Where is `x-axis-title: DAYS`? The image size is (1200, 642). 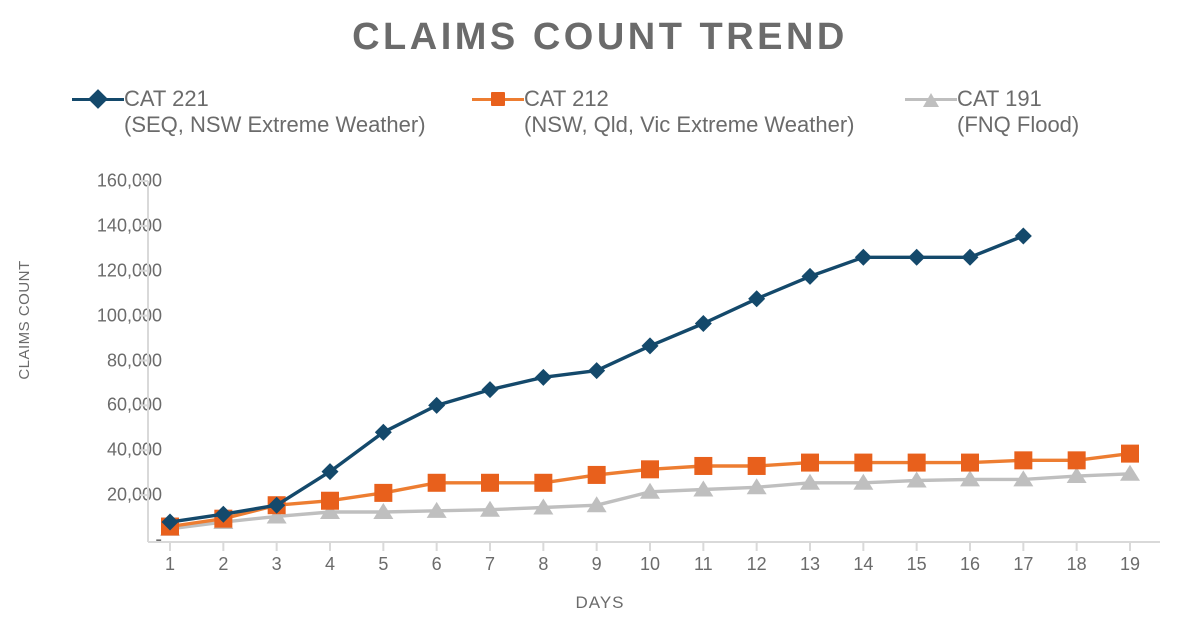
x-axis-title: DAYS is located at coordinates (600, 602).